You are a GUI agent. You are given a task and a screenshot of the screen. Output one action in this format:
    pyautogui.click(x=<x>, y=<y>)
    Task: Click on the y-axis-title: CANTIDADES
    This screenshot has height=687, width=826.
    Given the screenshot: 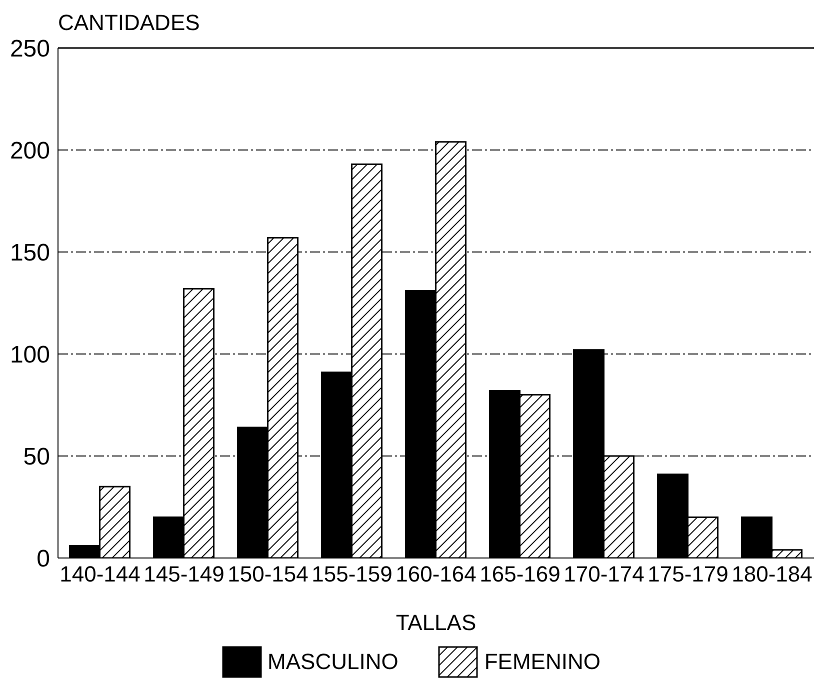 What is the action you would take?
    pyautogui.click(x=129, y=23)
    